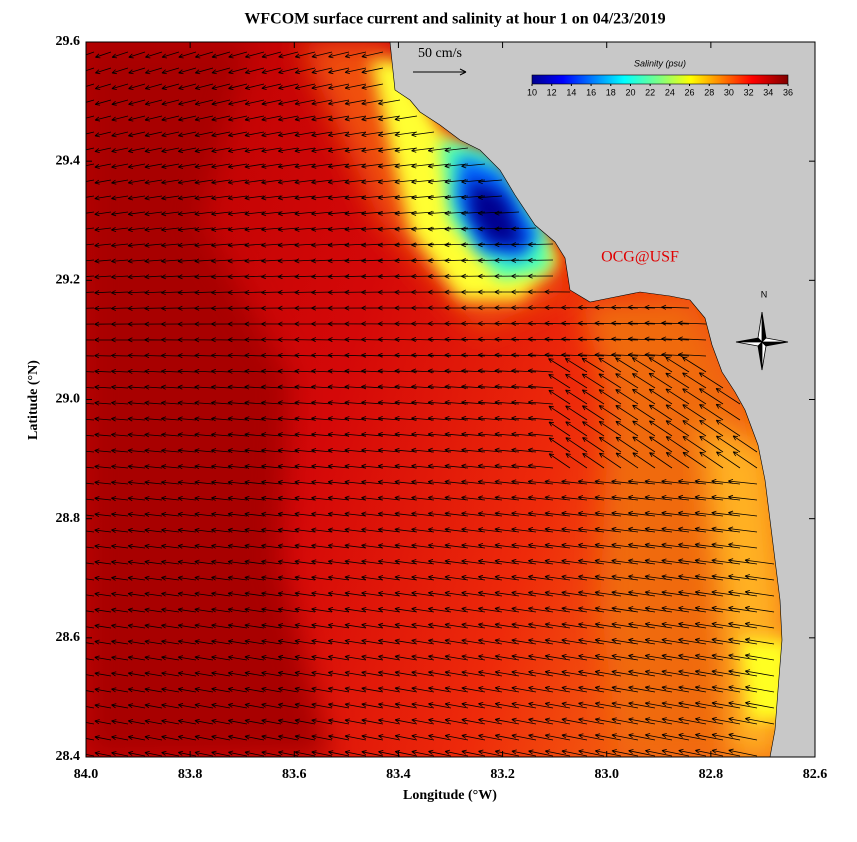  What do you see at coordinates (768, 92) in the screenshot?
I see `colorbar-tick-label: 34` at bounding box center [768, 92].